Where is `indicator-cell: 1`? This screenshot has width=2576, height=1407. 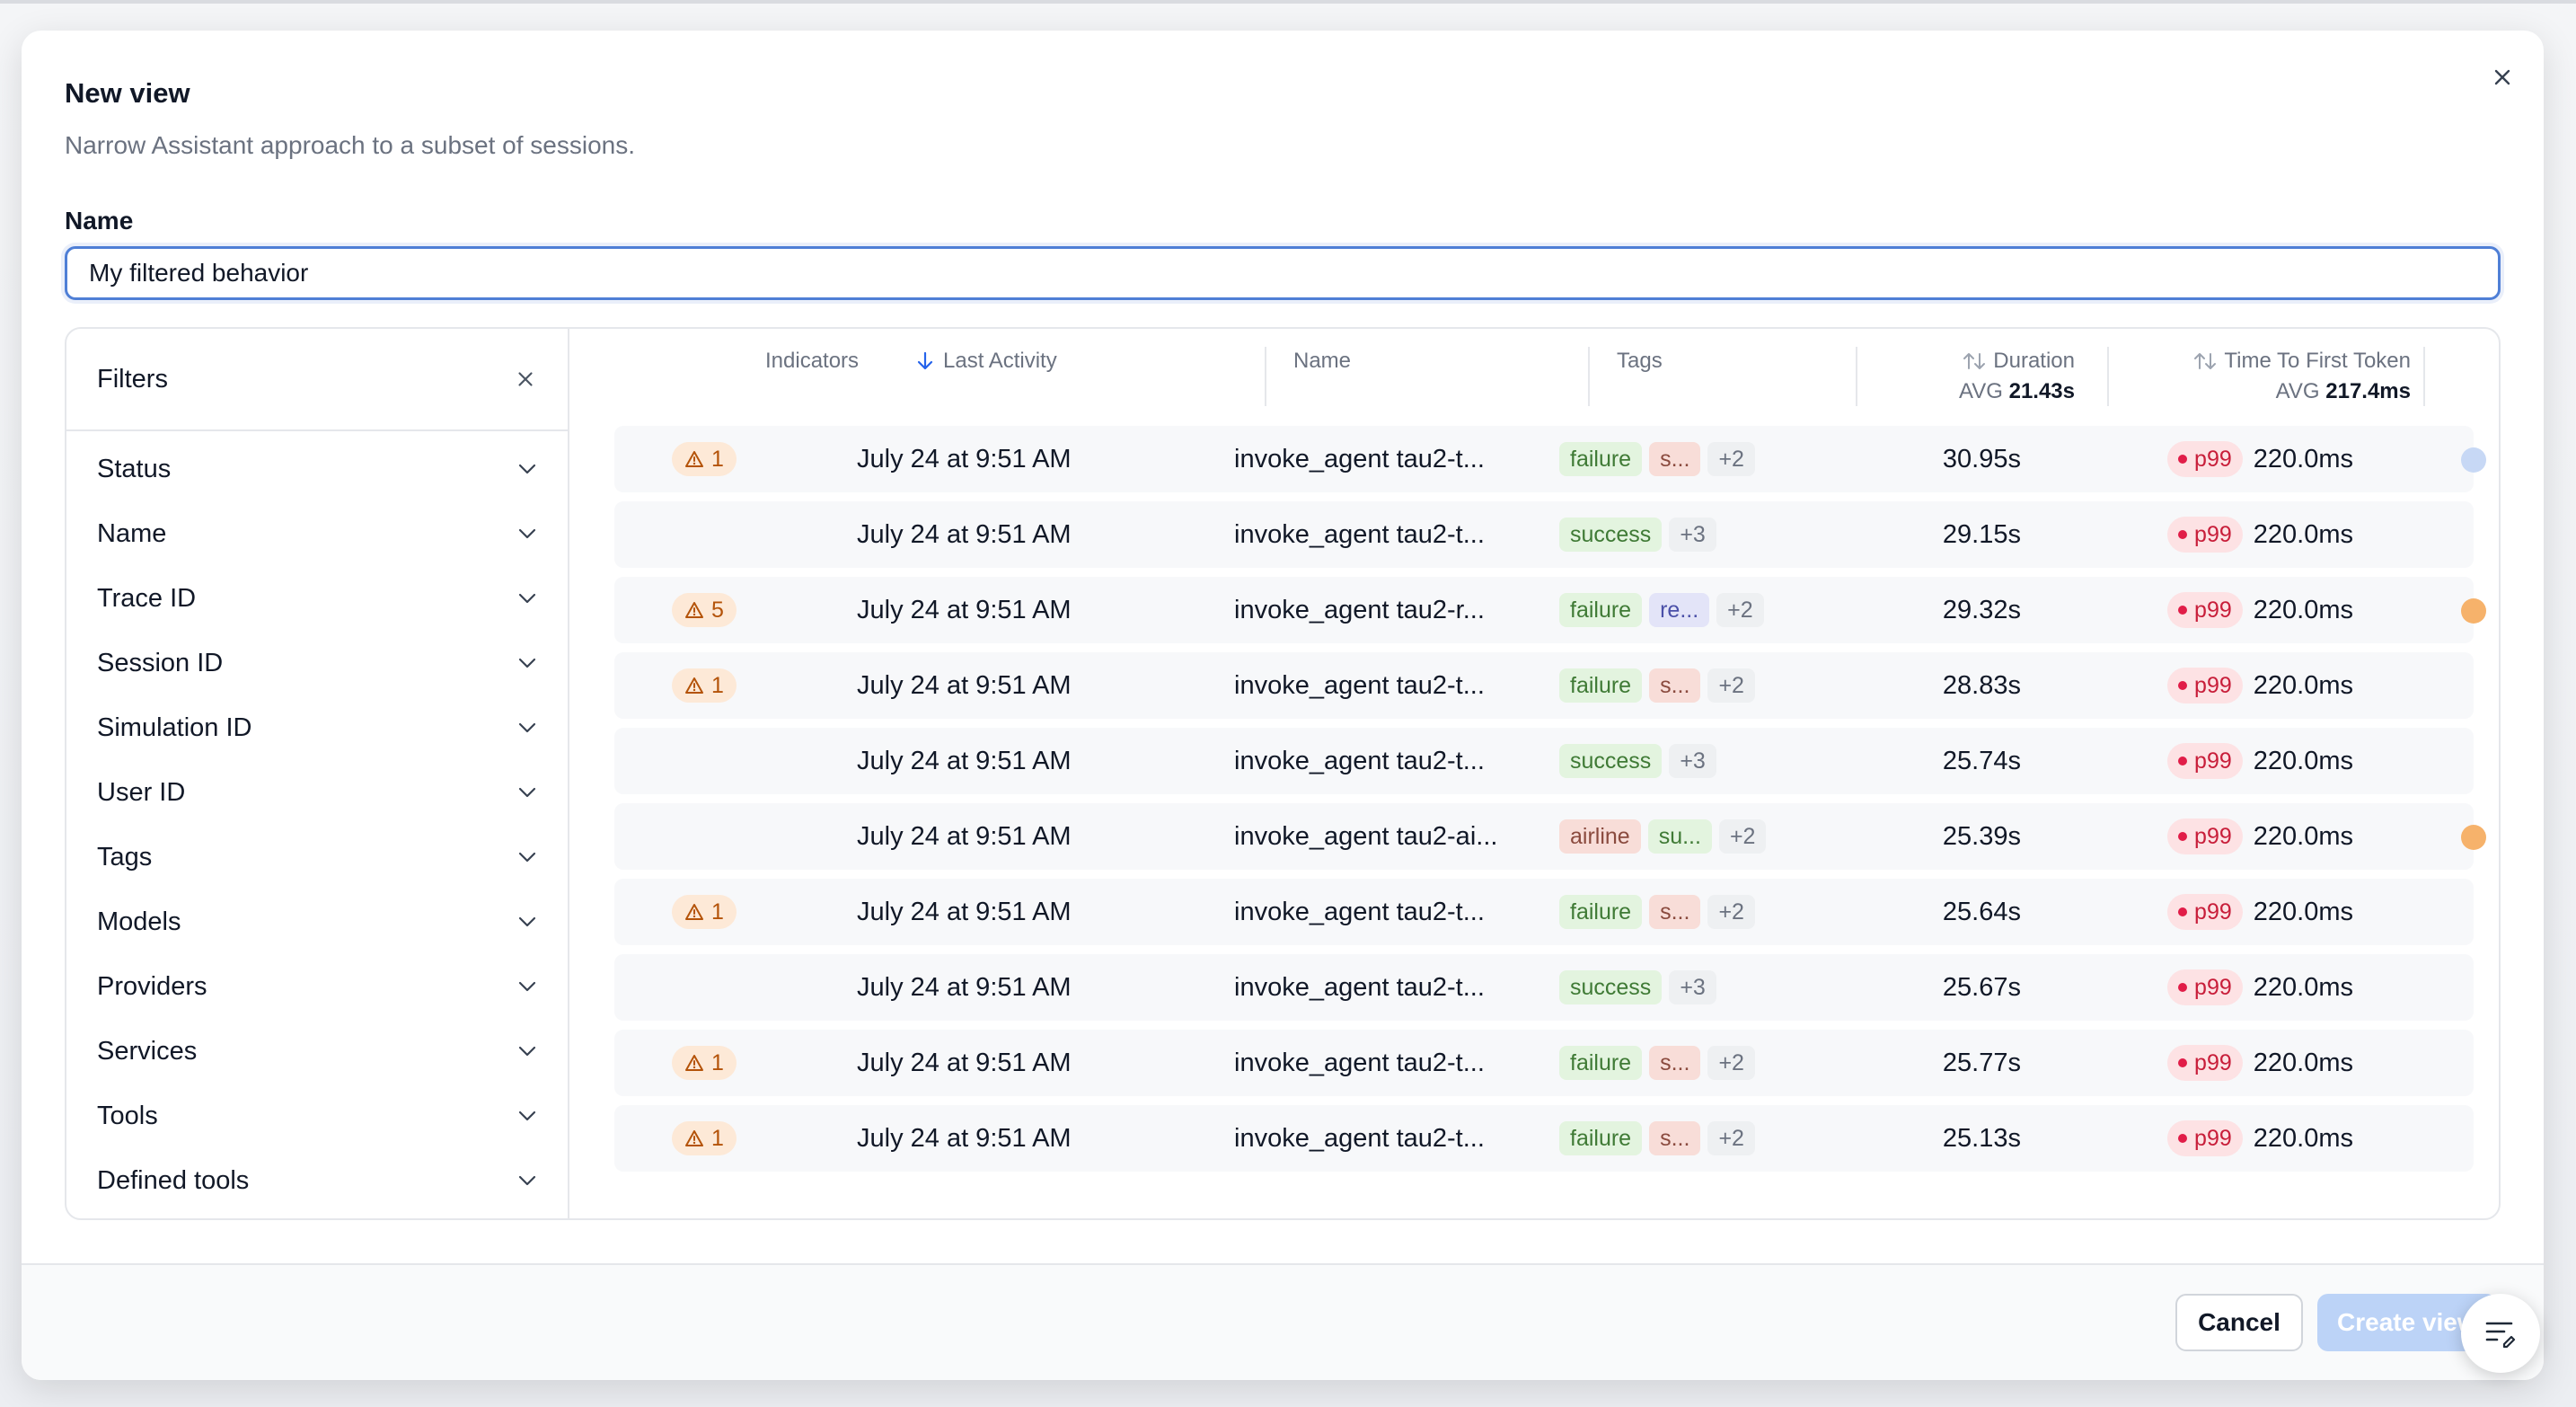
indicator-cell: 1 is located at coordinates (726, 686).